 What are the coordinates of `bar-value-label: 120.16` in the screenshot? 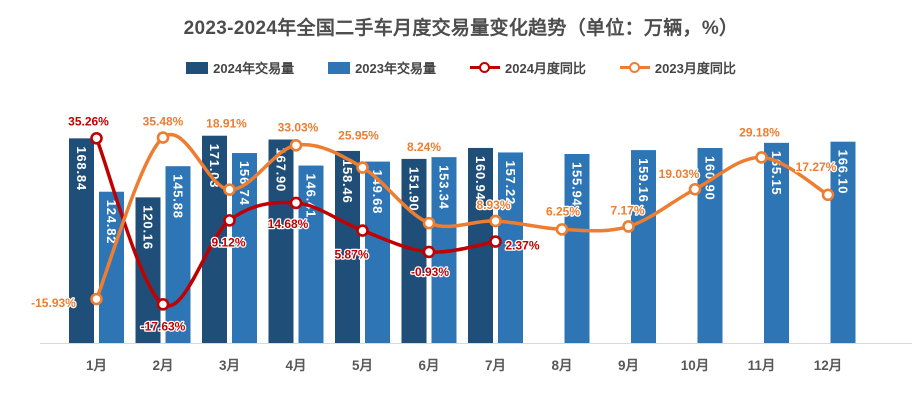 It's located at (148, 227).